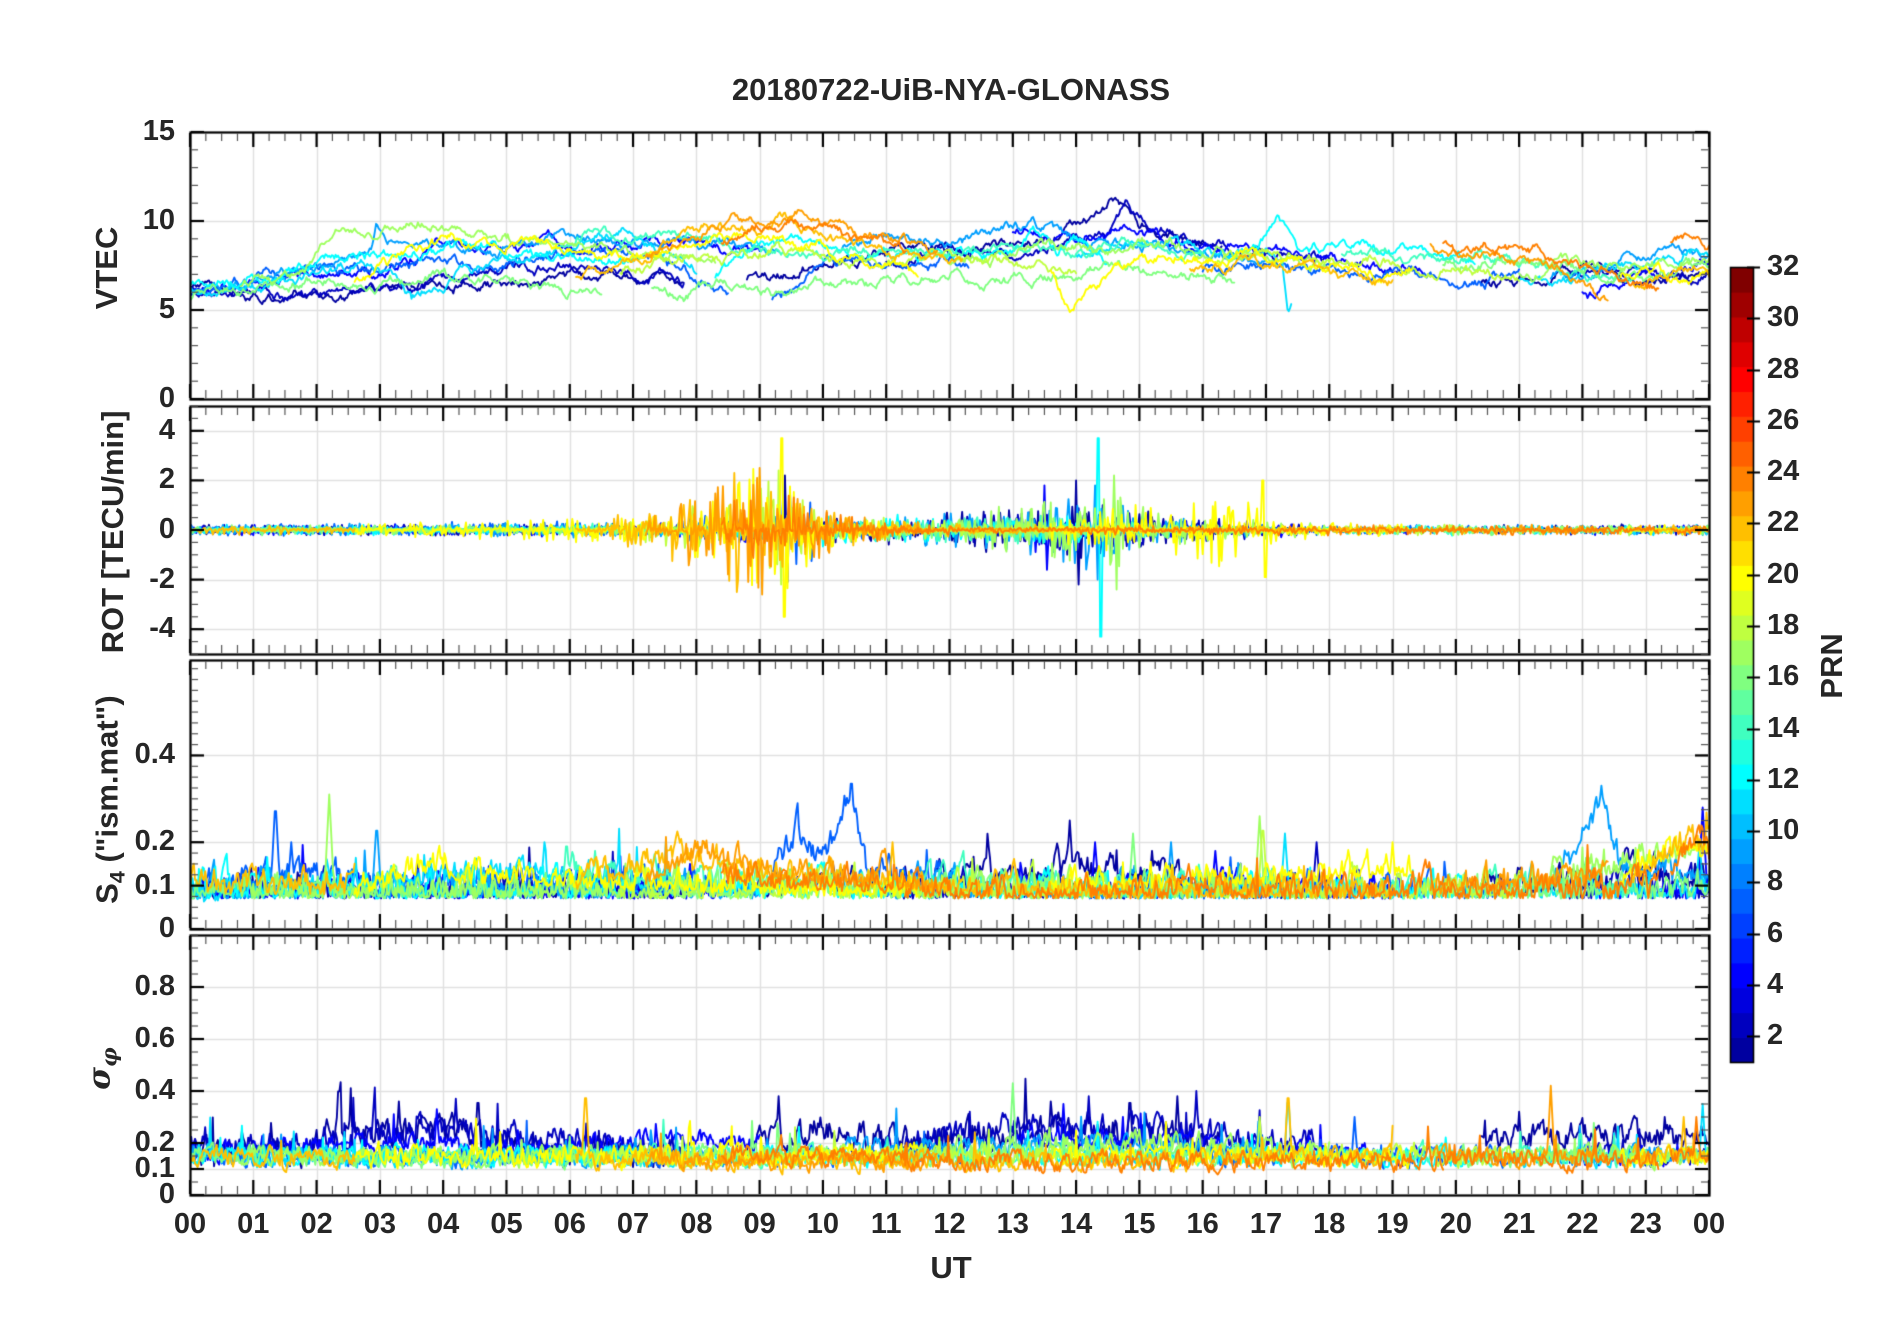  I want to click on colorbar-tick-label: 6, so click(1775, 932).